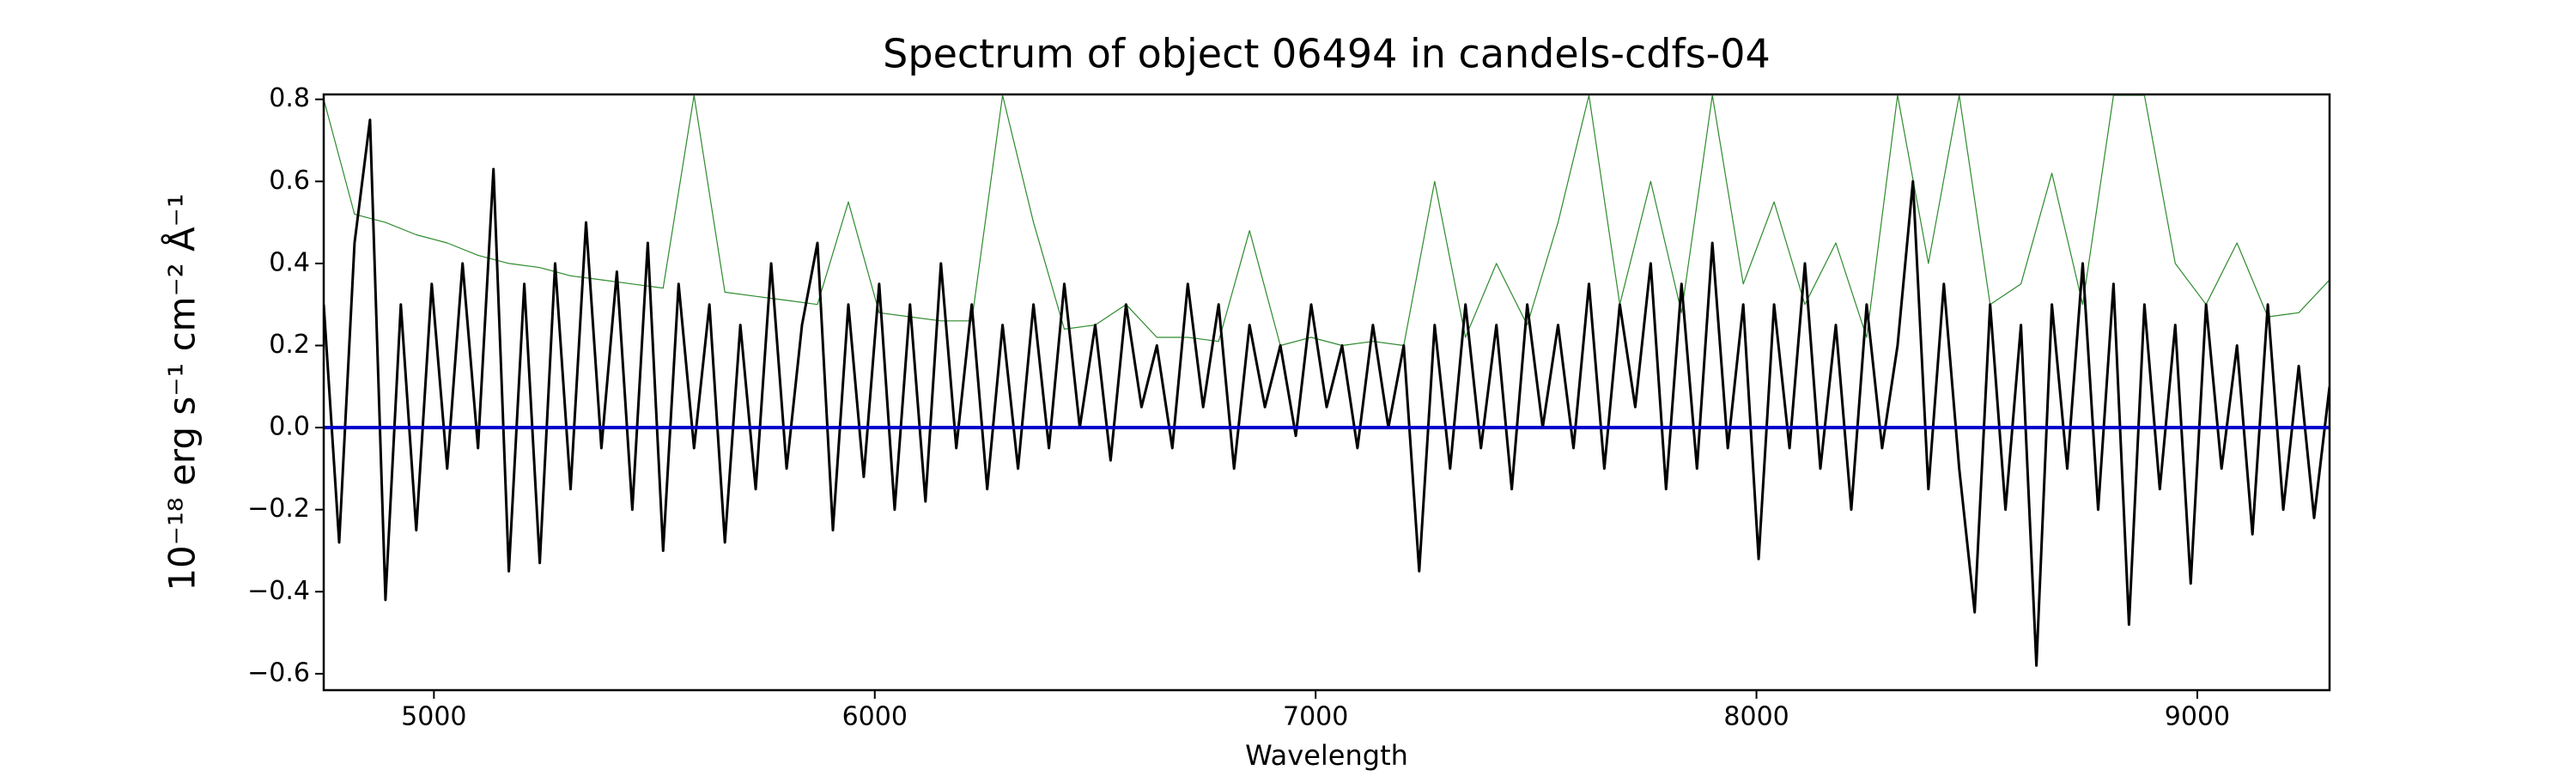  I want to click on y-tick-label: −0.2, so click(279, 509).